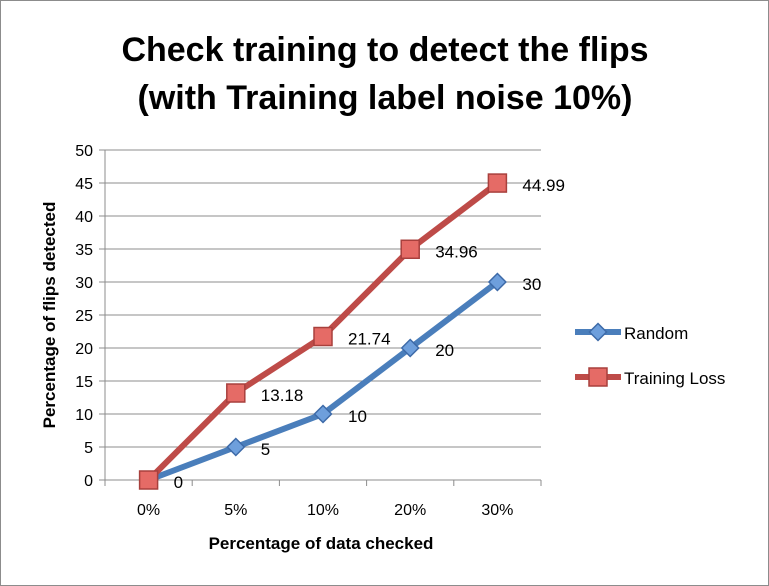 Image resolution: width=769 pixels, height=586 pixels. I want to click on x-tick-label: 20%, so click(410, 510).